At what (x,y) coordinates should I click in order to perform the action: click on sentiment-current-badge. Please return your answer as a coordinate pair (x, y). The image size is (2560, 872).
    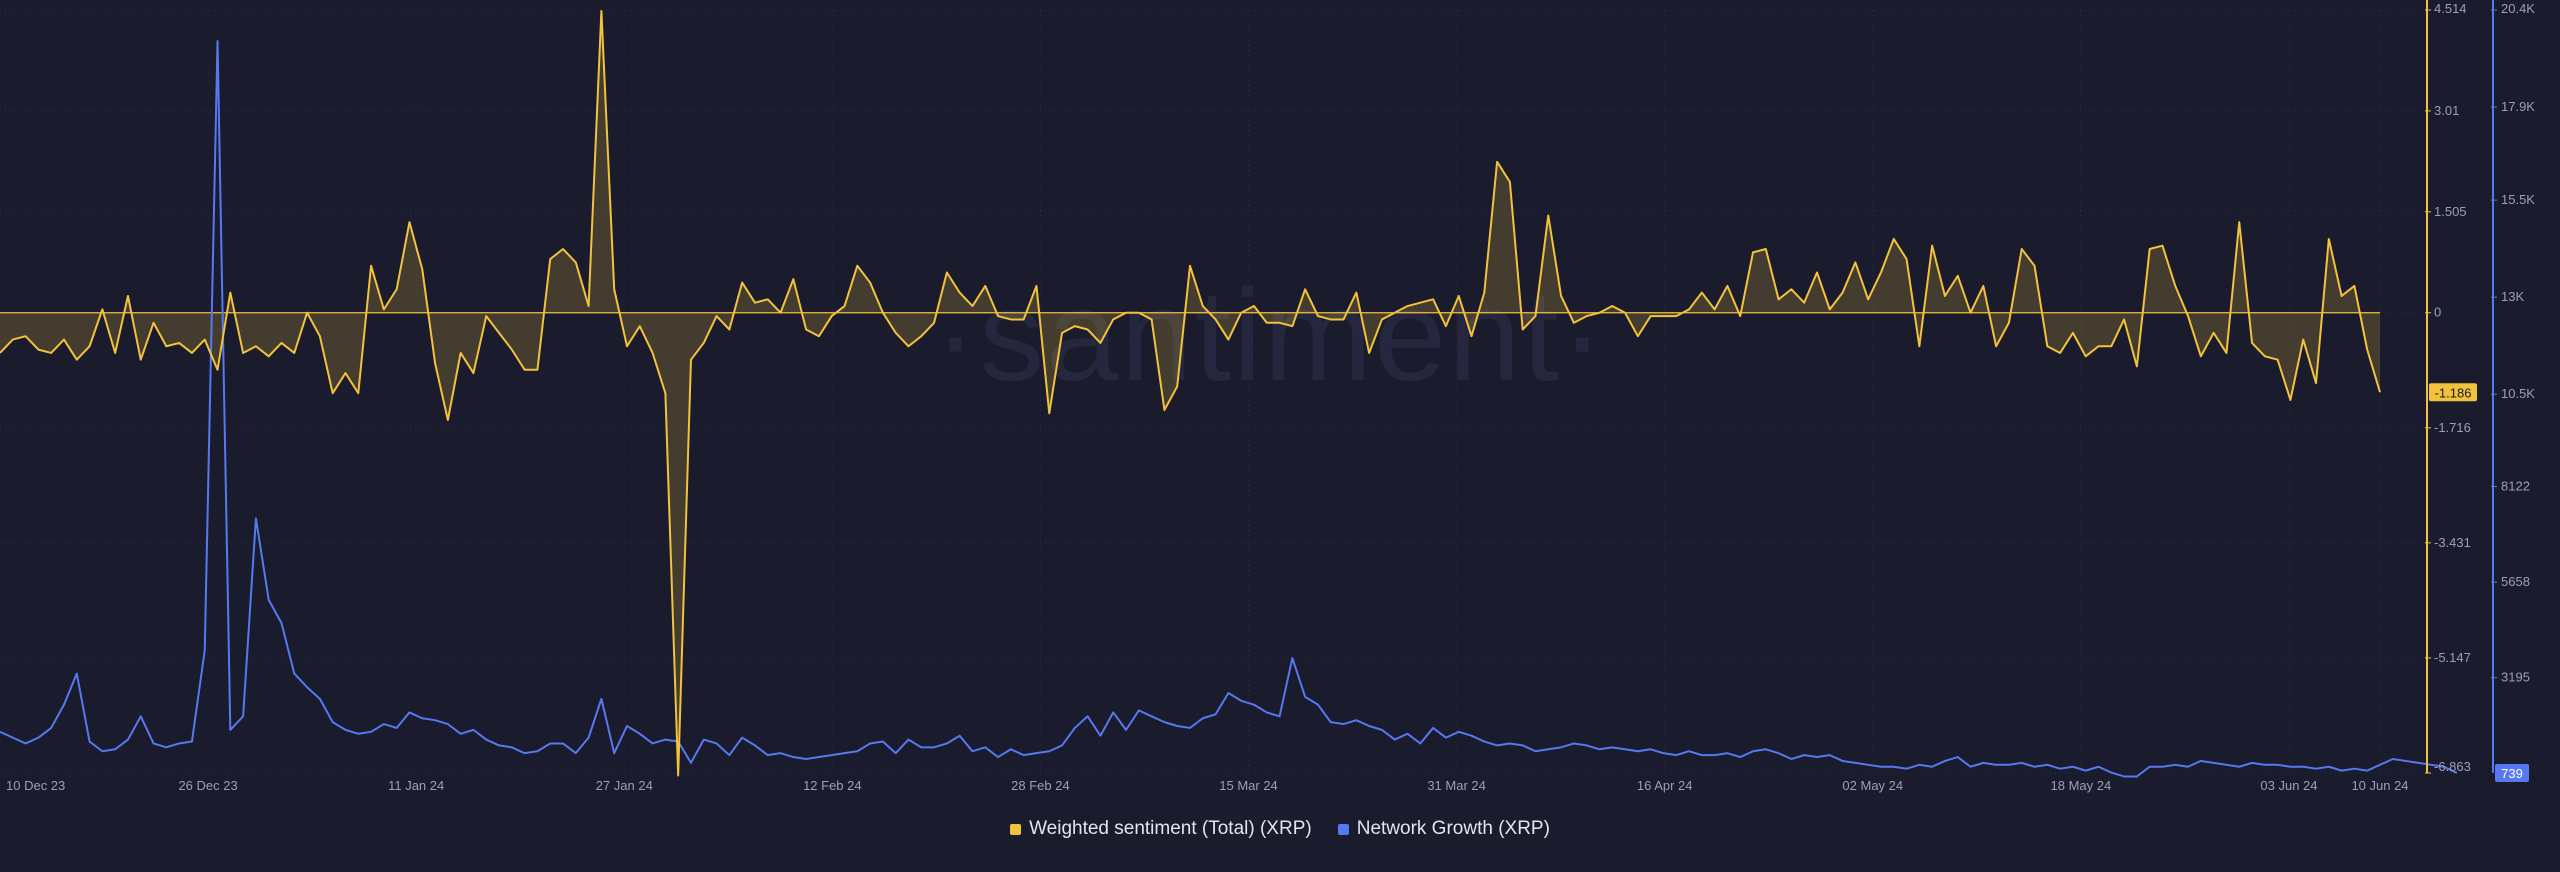
    Looking at the image, I should click on (2453, 392).